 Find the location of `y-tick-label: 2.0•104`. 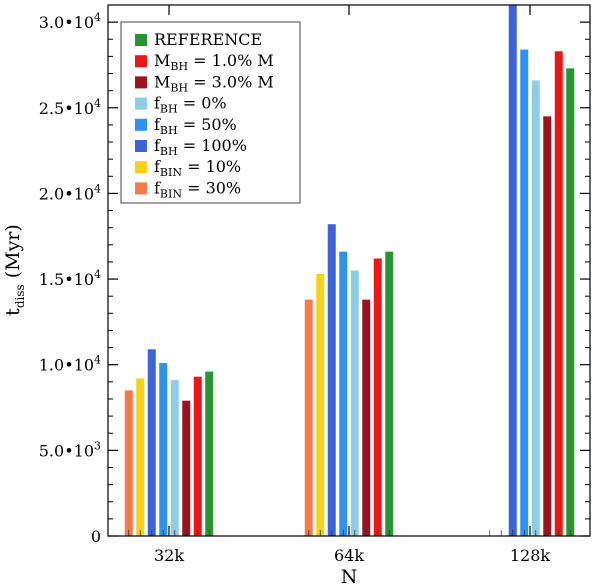

y-tick-label: 2.0•104 is located at coordinates (70, 192).